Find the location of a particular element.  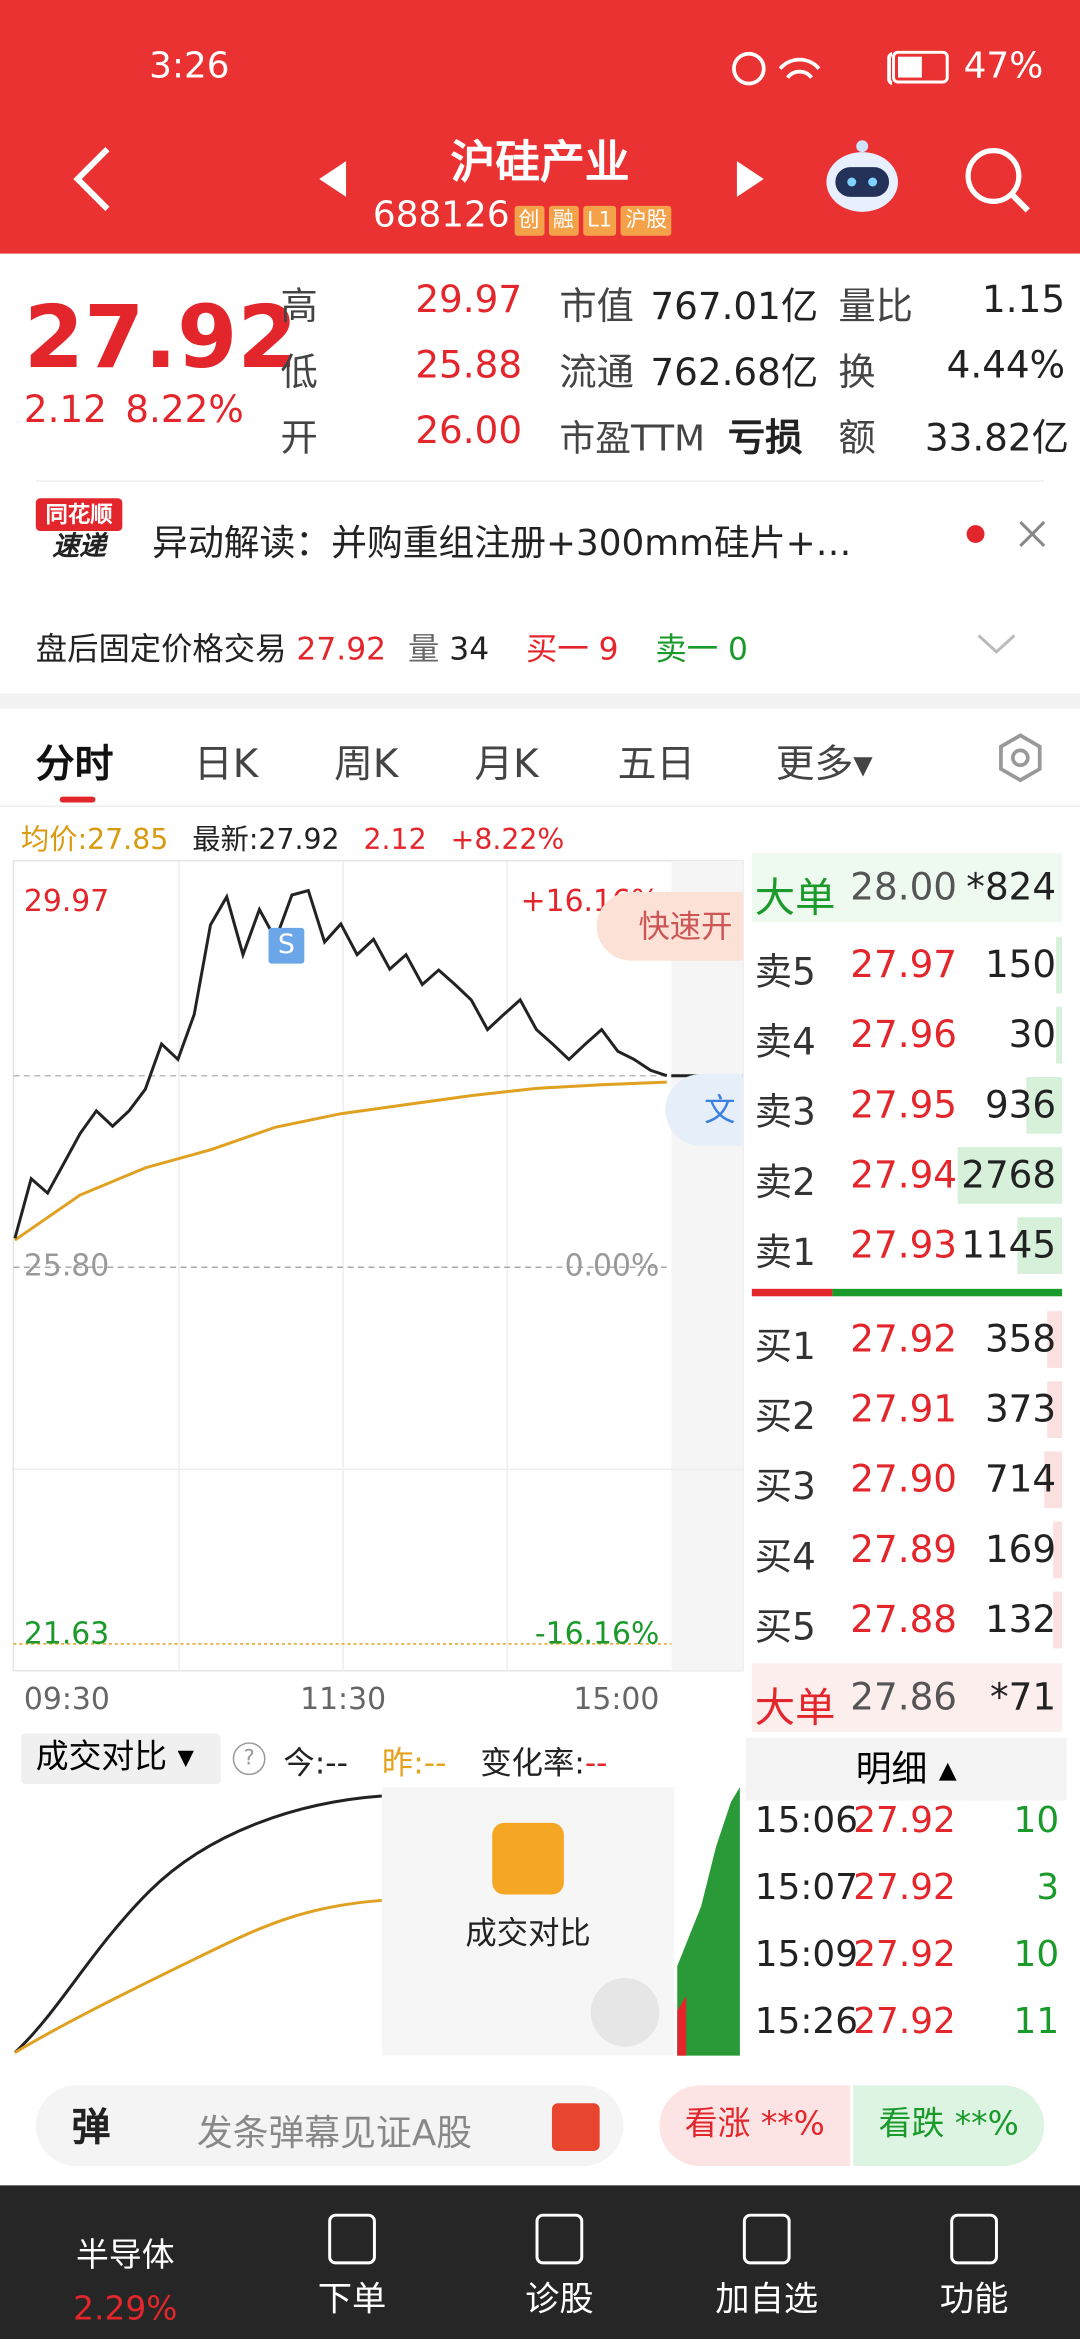

gift-icon is located at coordinates (575, 2127).